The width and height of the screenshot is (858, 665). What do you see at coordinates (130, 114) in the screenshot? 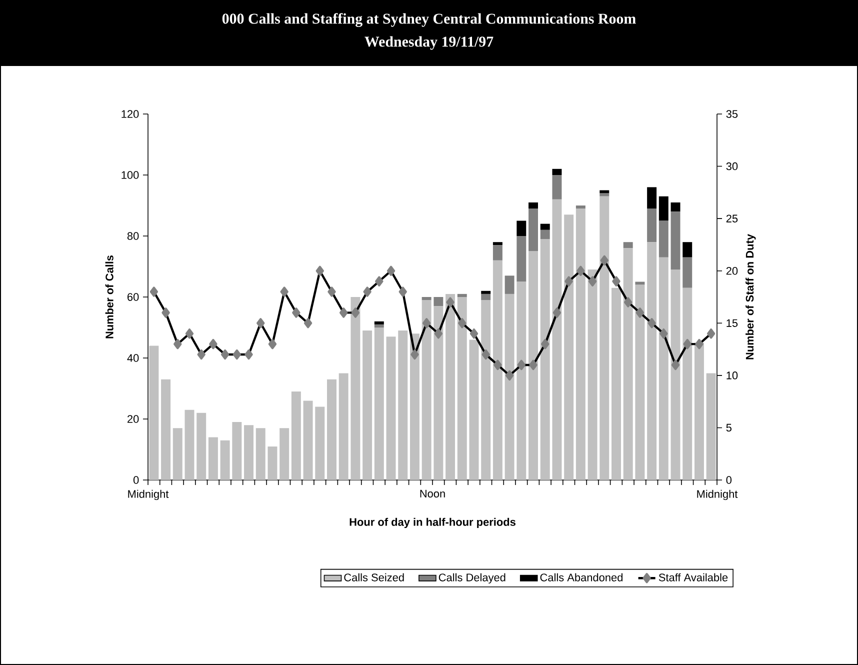
I see `y-tick-label: 120` at bounding box center [130, 114].